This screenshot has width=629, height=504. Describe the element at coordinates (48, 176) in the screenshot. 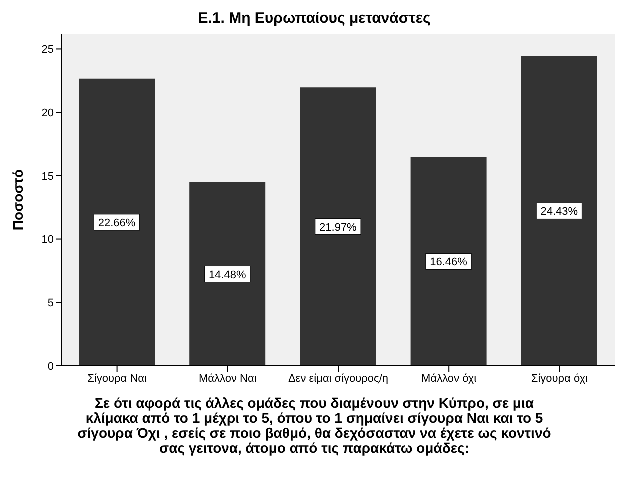

I see `y-tick-label: 15` at that location.